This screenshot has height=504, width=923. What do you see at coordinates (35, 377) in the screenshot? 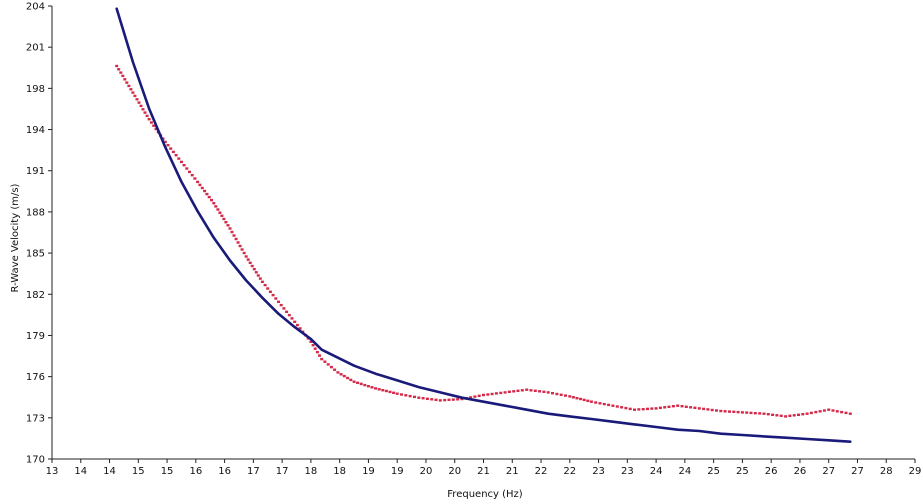
I see `y-tick-label: 176` at bounding box center [35, 377].